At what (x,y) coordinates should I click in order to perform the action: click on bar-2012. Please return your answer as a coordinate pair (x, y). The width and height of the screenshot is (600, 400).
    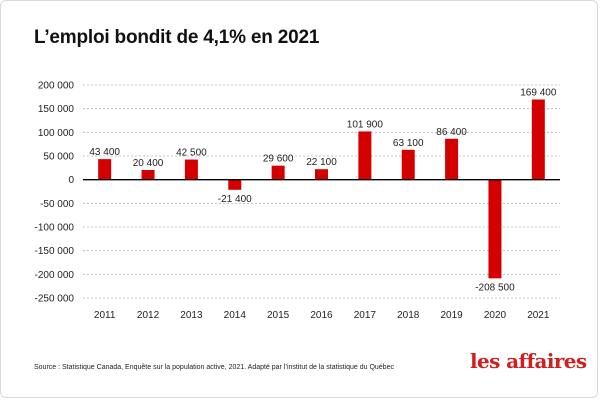
    Looking at the image, I should click on (148, 175).